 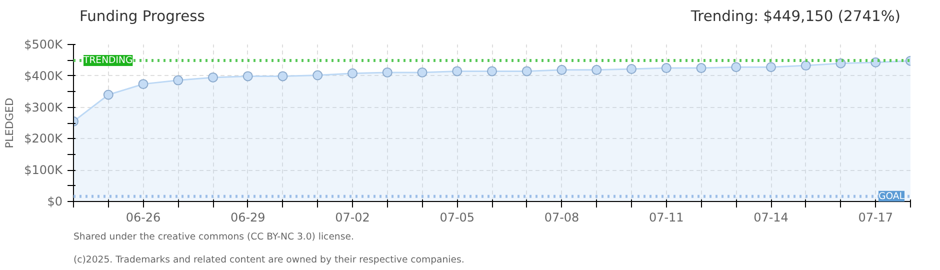 I want to click on x-tick-label: 07-14, so click(x=771, y=217).